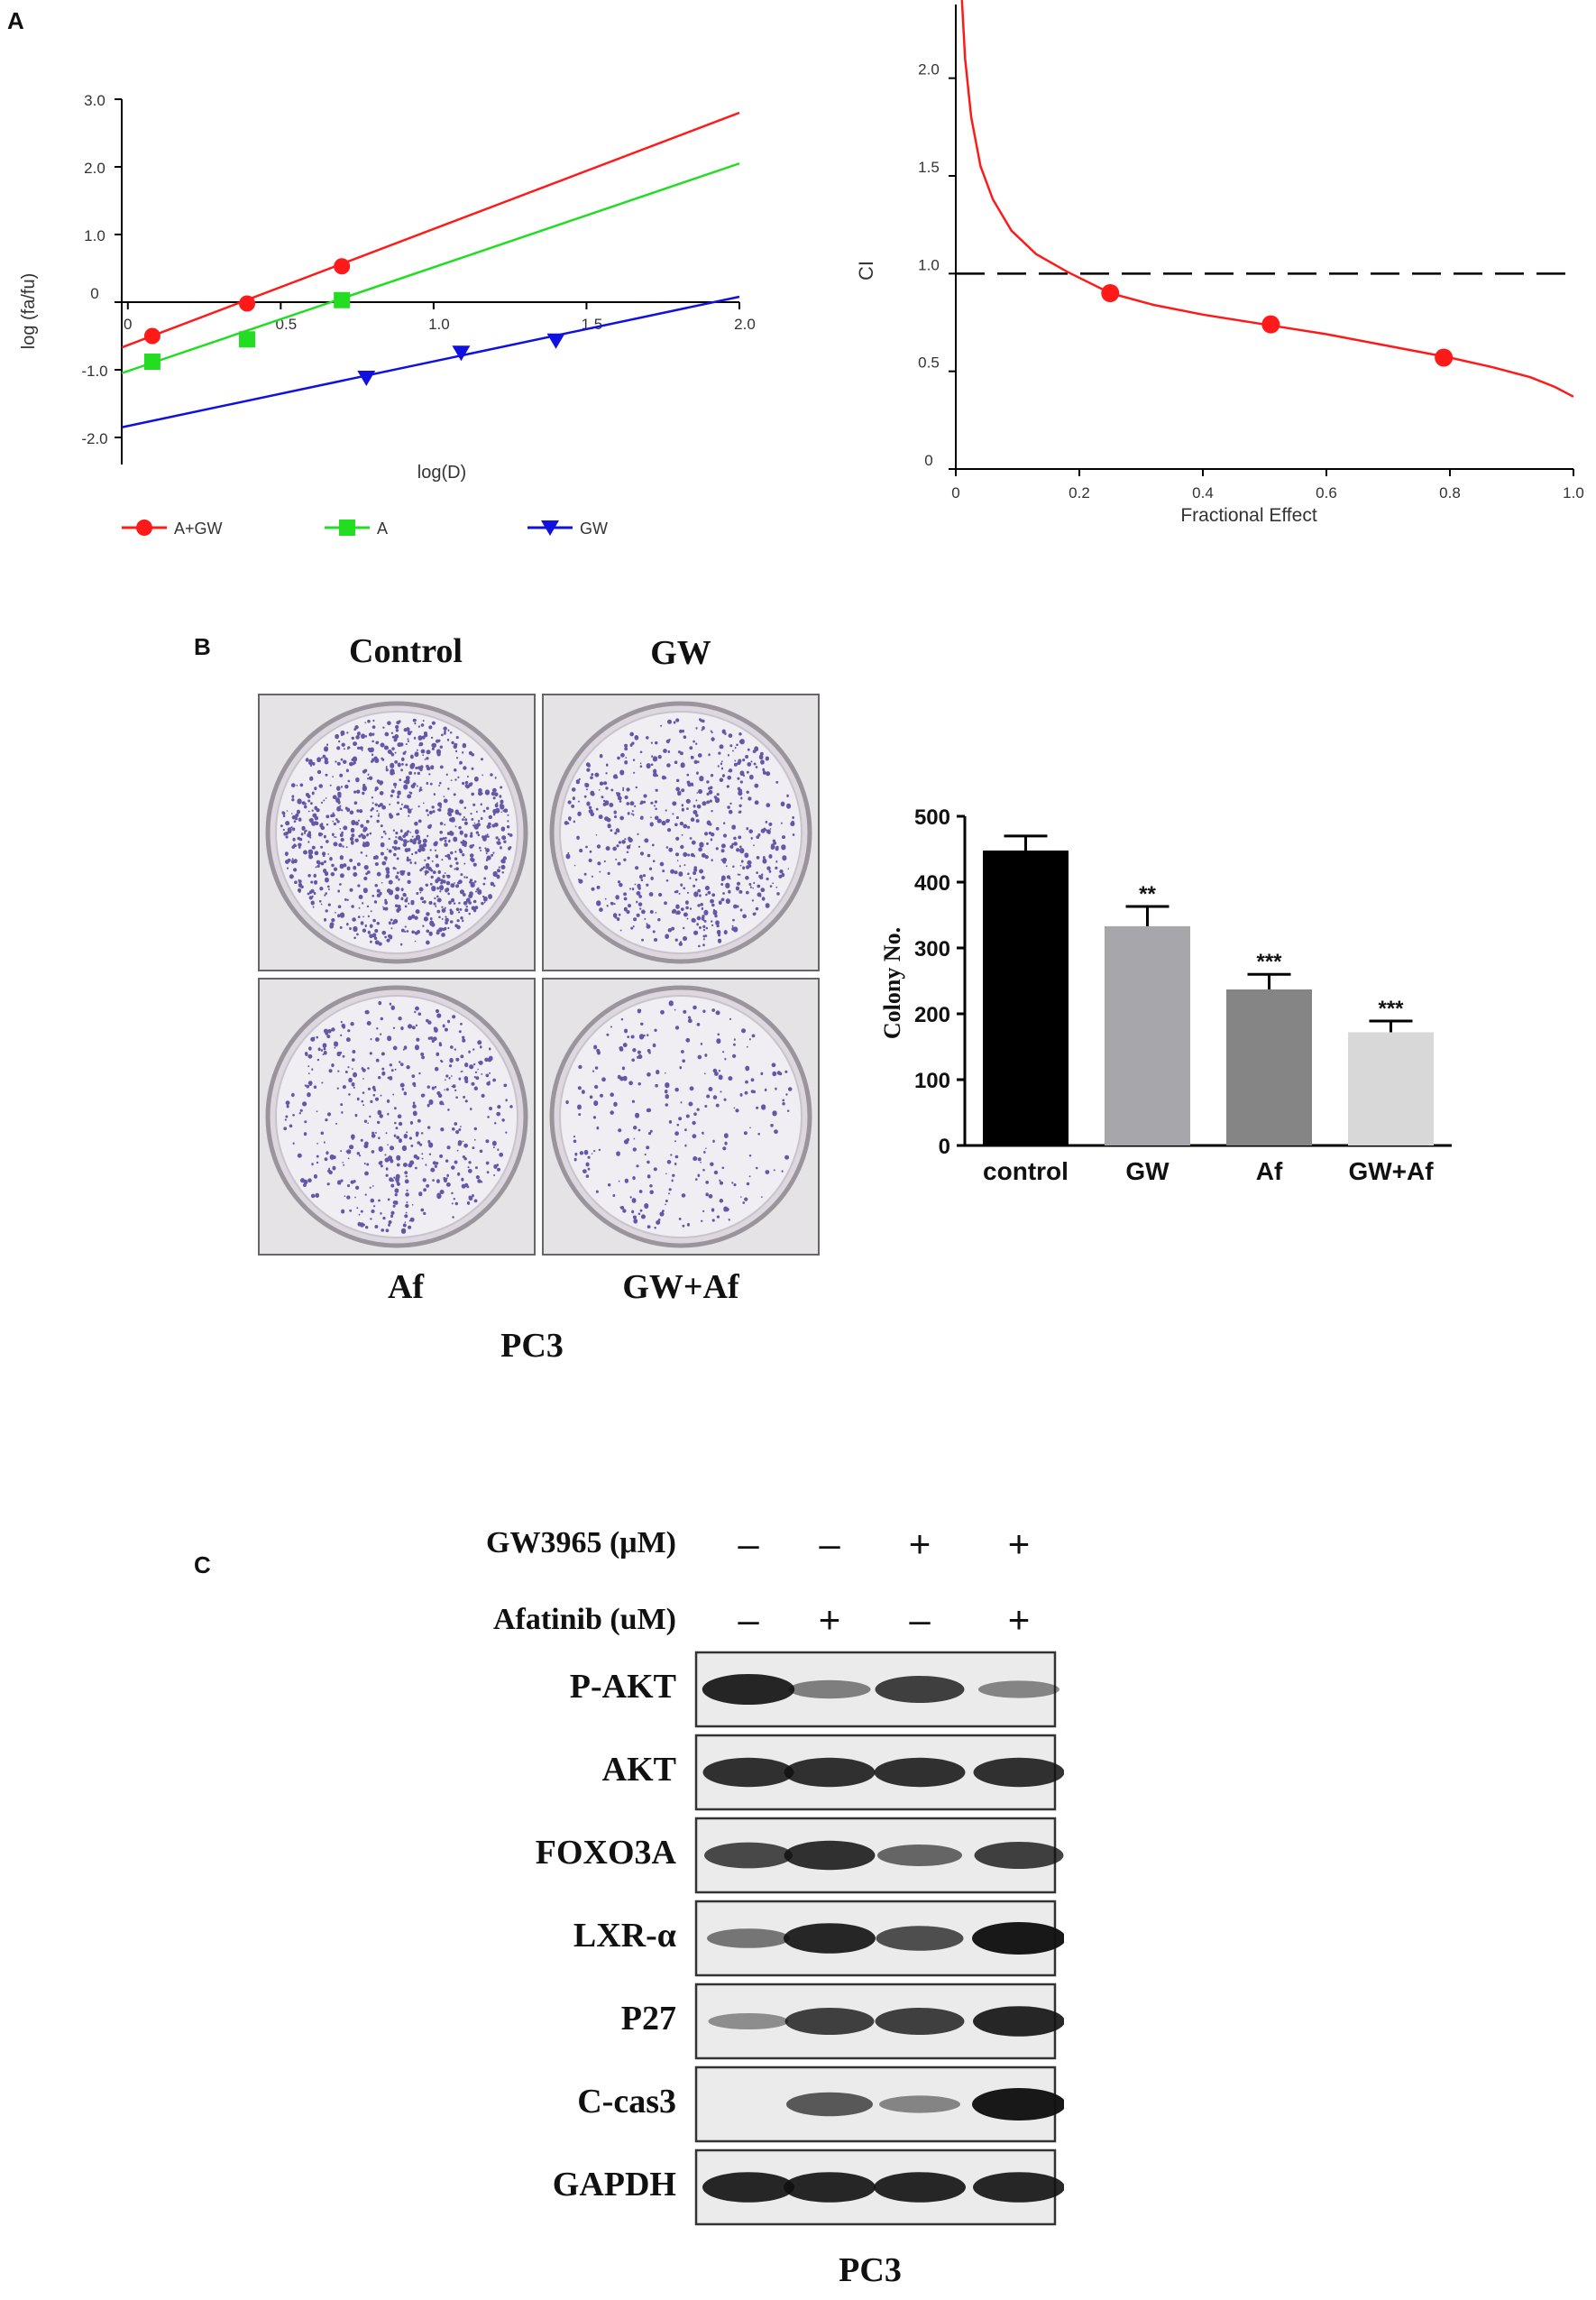  Describe the element at coordinates (1391, 1089) in the screenshot. I see `bar-gw-af` at that location.